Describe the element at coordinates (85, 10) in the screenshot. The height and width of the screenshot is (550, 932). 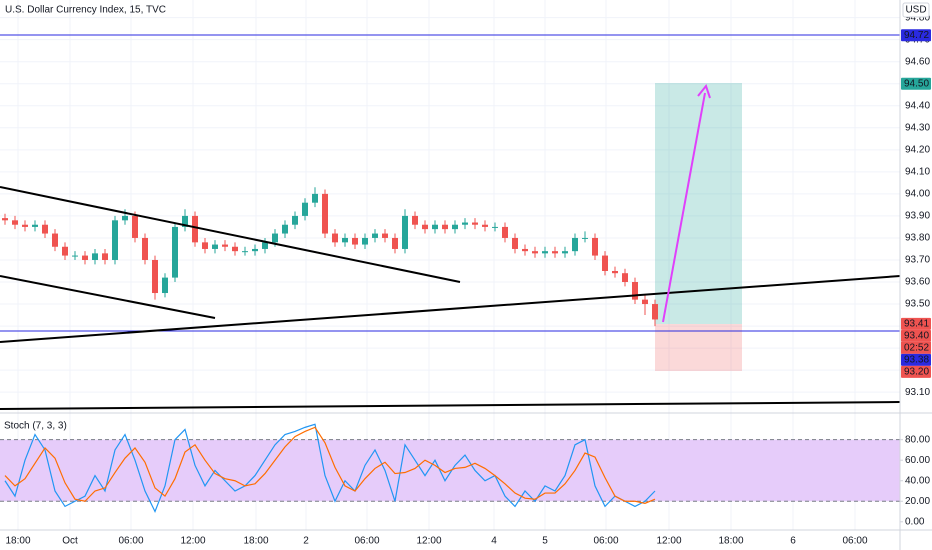
I see `chart-title: U.S. Dollar Currency Index, 15, TVC` at that location.